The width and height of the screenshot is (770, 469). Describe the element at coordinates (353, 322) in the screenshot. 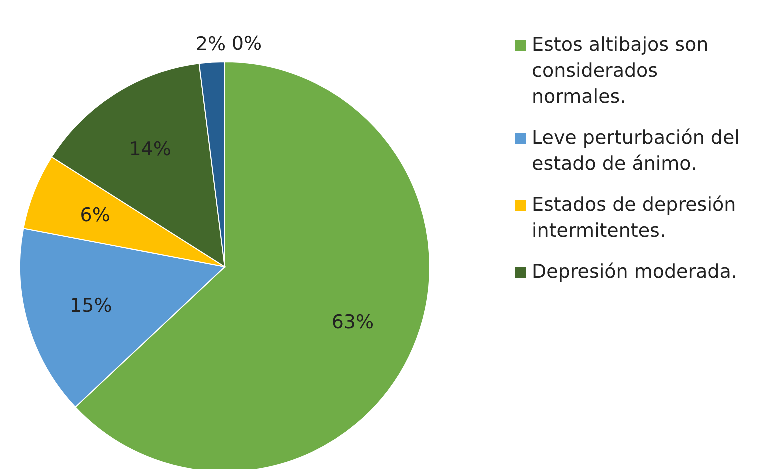

I see `data-label: 63%` at that location.